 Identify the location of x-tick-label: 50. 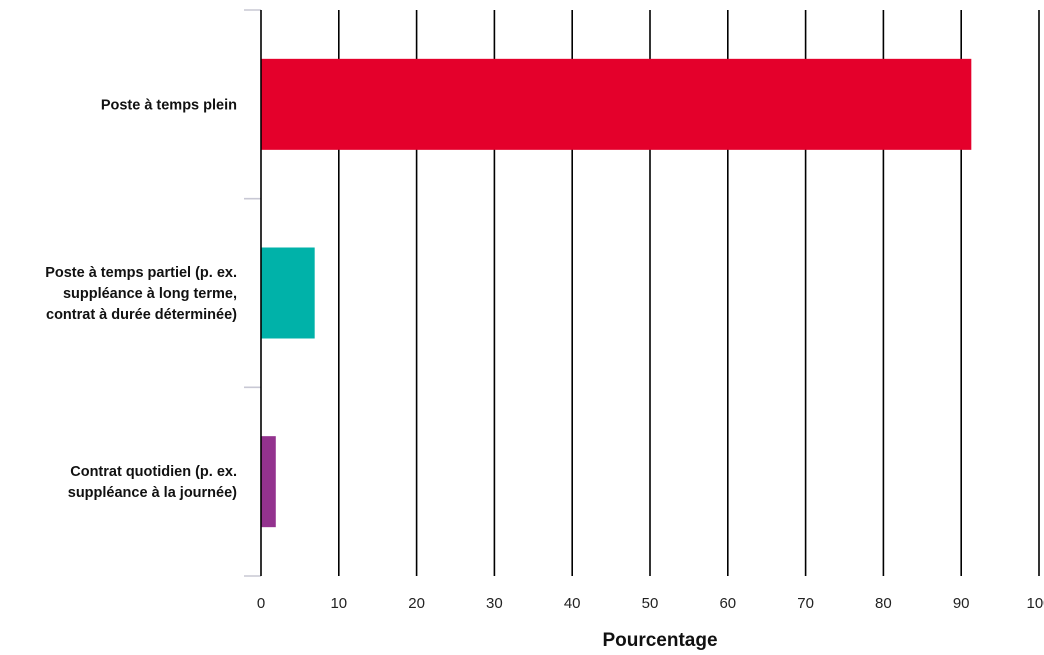
(650, 603).